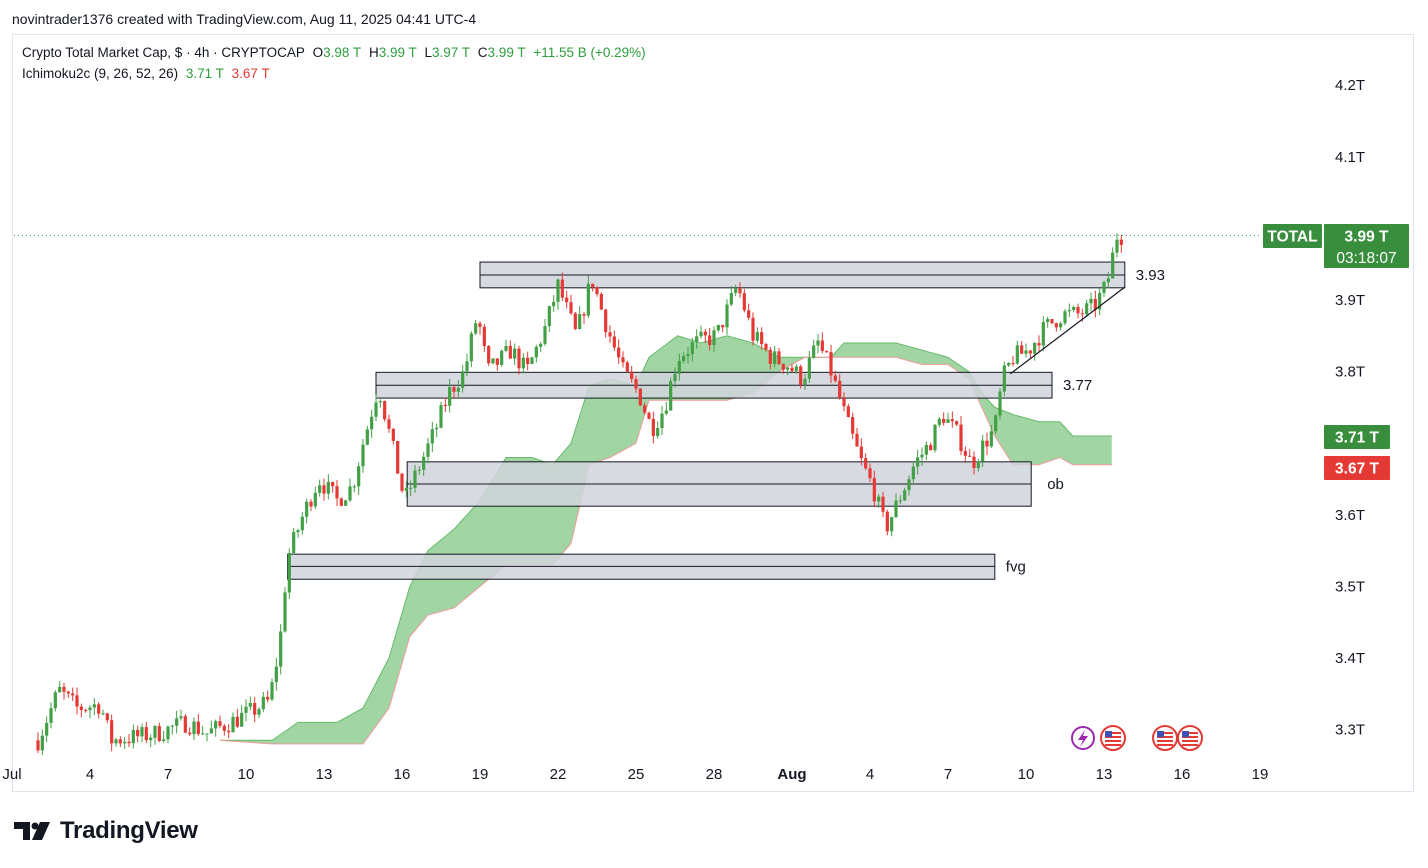 This screenshot has height=868, width=1428. Describe the element at coordinates (389, 424) in the screenshot. I see `candle-81-body` at that location.